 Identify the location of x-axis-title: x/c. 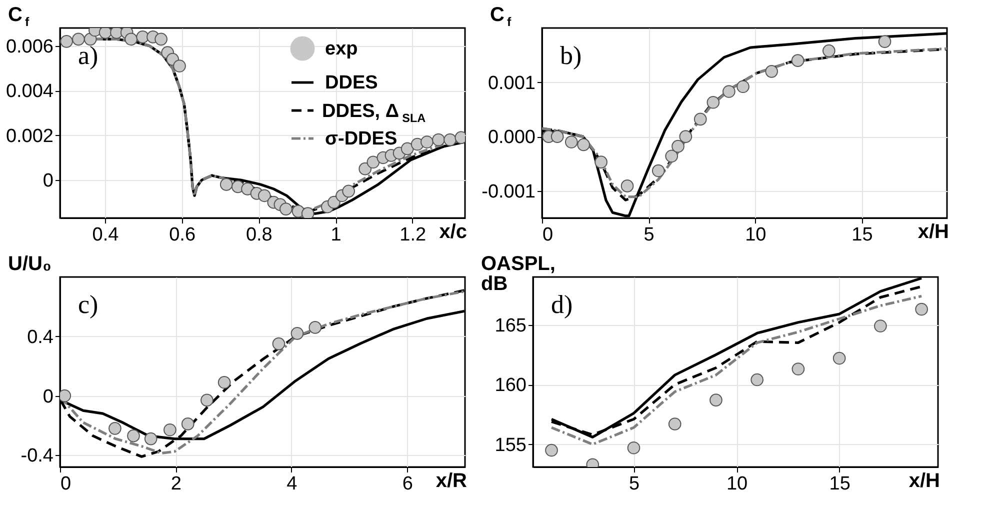
(453, 232).